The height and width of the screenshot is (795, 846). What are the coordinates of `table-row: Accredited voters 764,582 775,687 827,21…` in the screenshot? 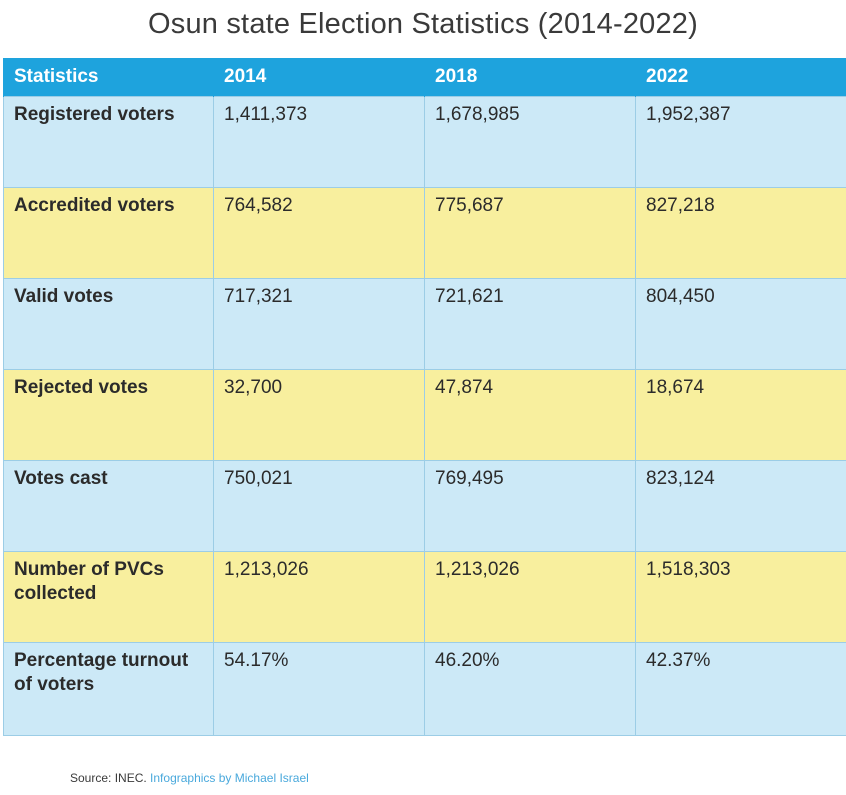 It's located at (424, 233).